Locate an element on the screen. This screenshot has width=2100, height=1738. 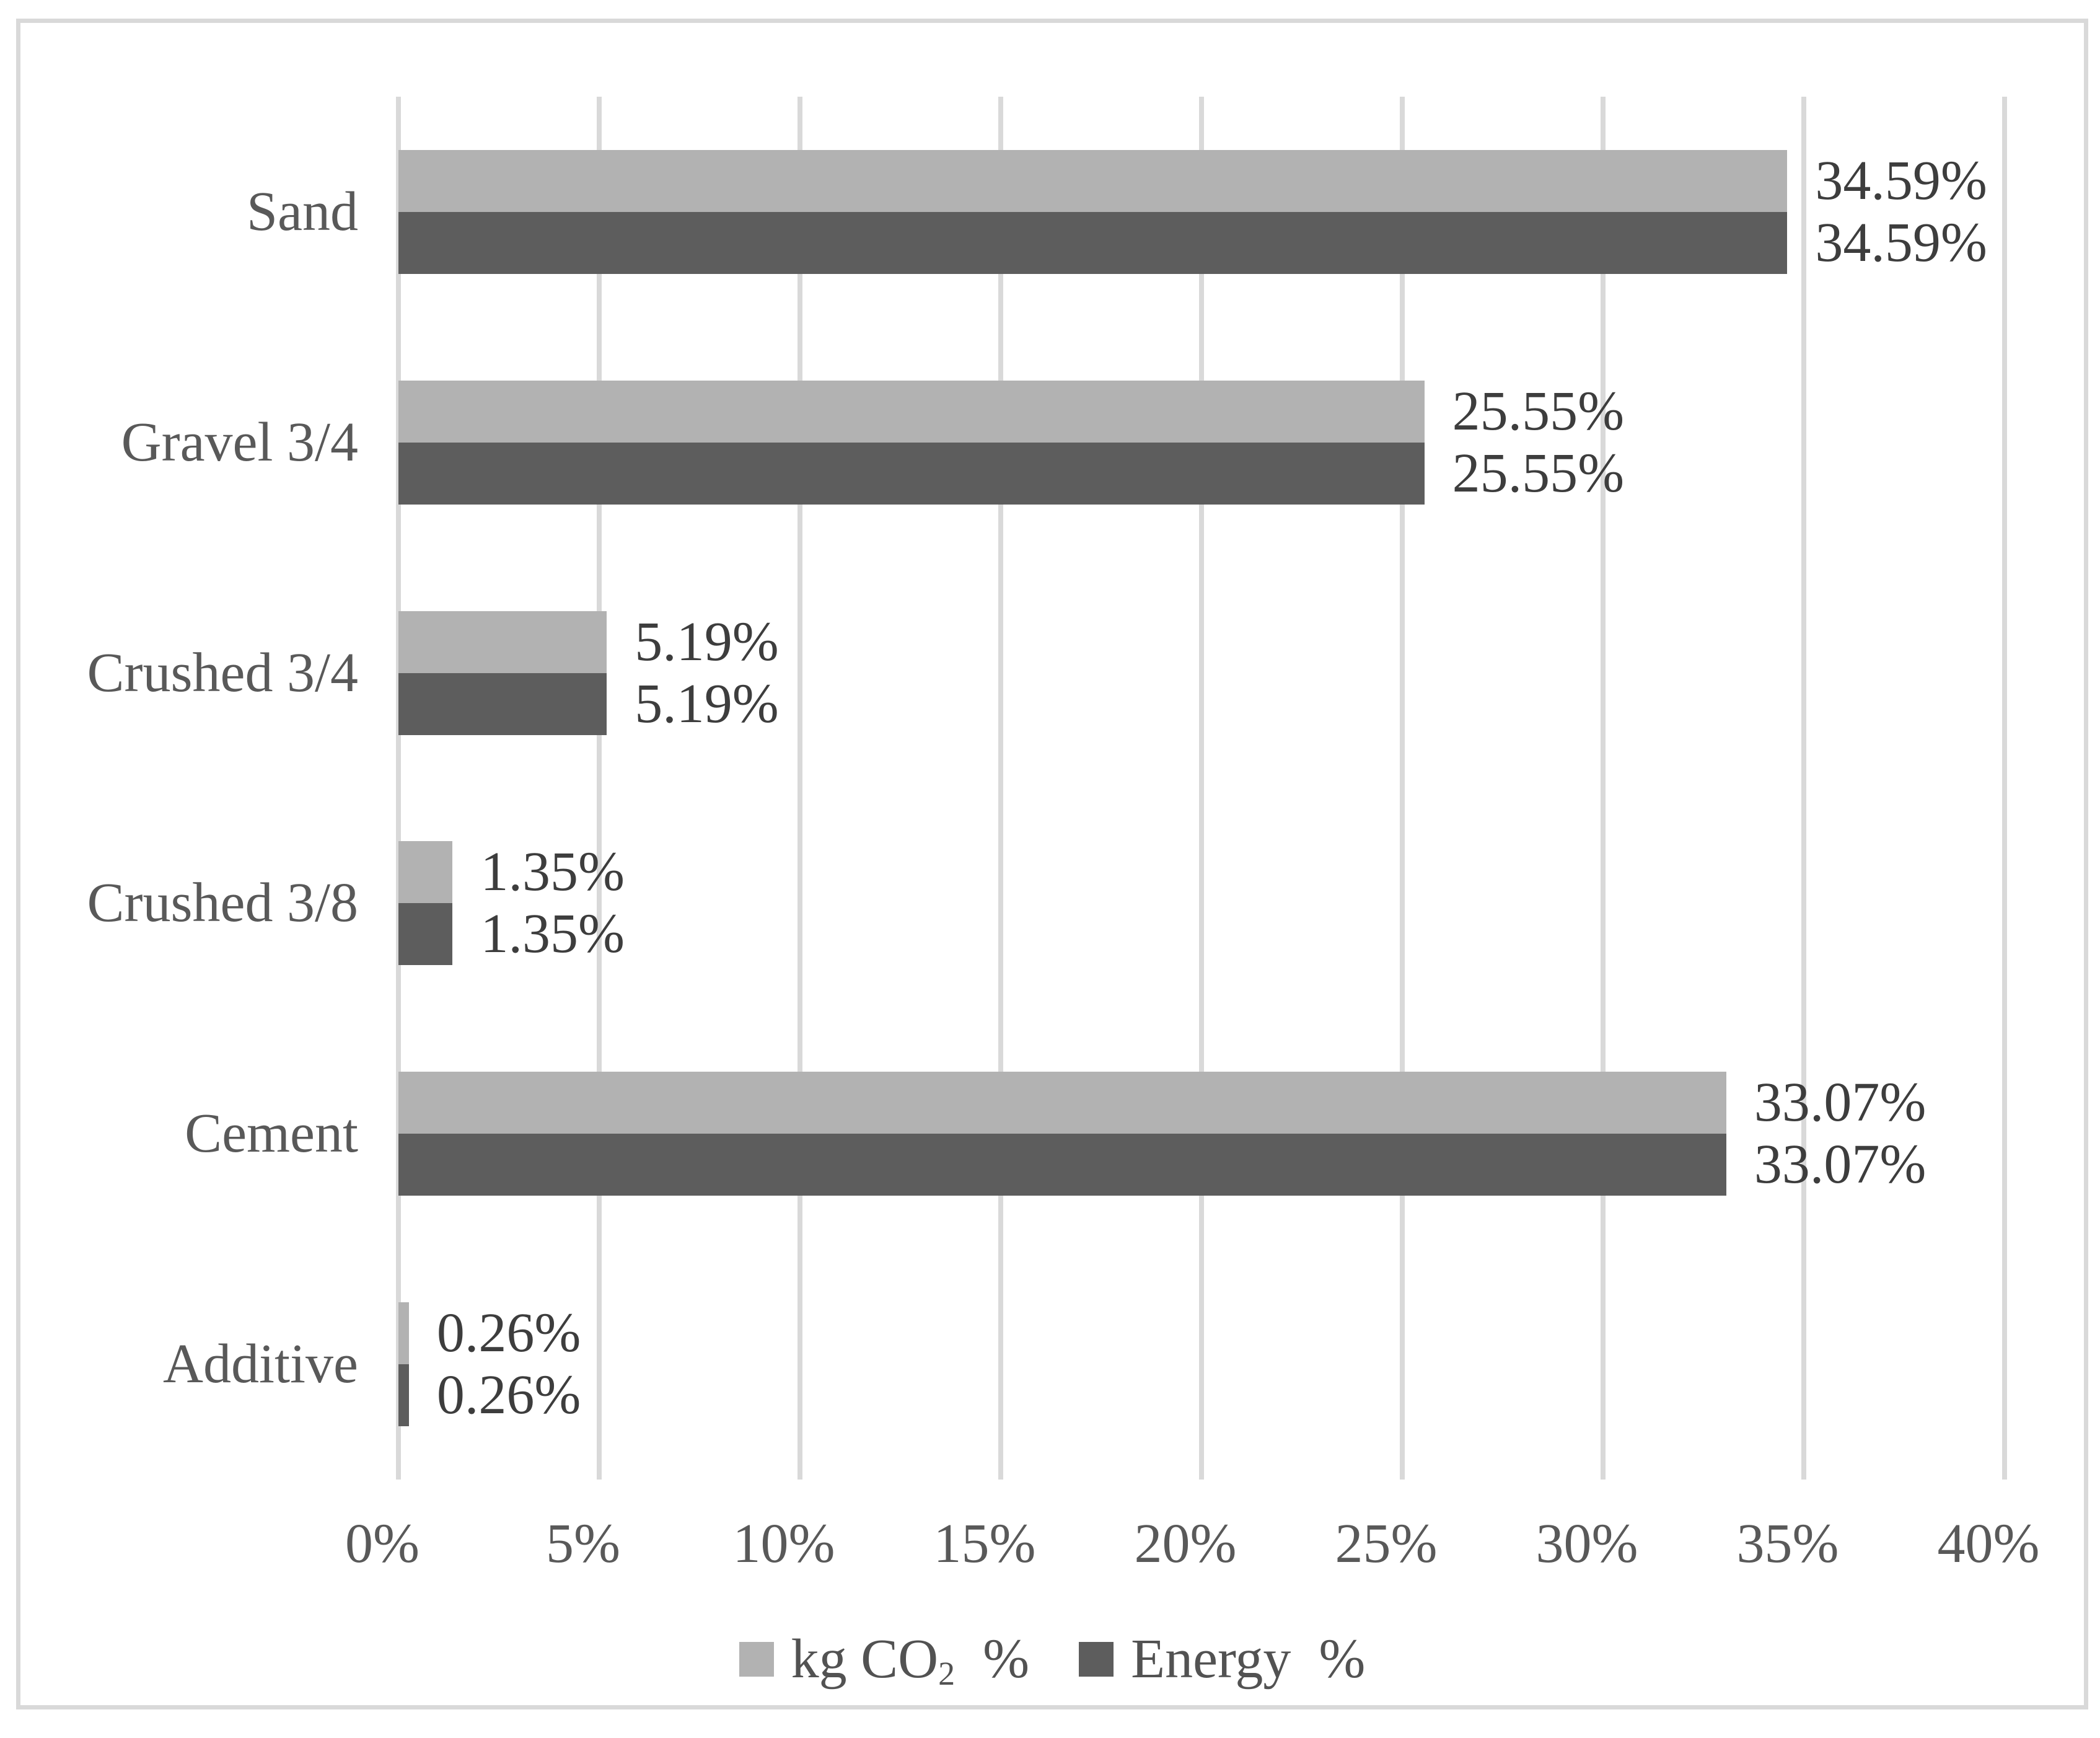
legend-item-kgco2: kg CO2 % is located at coordinates (884, 1659).